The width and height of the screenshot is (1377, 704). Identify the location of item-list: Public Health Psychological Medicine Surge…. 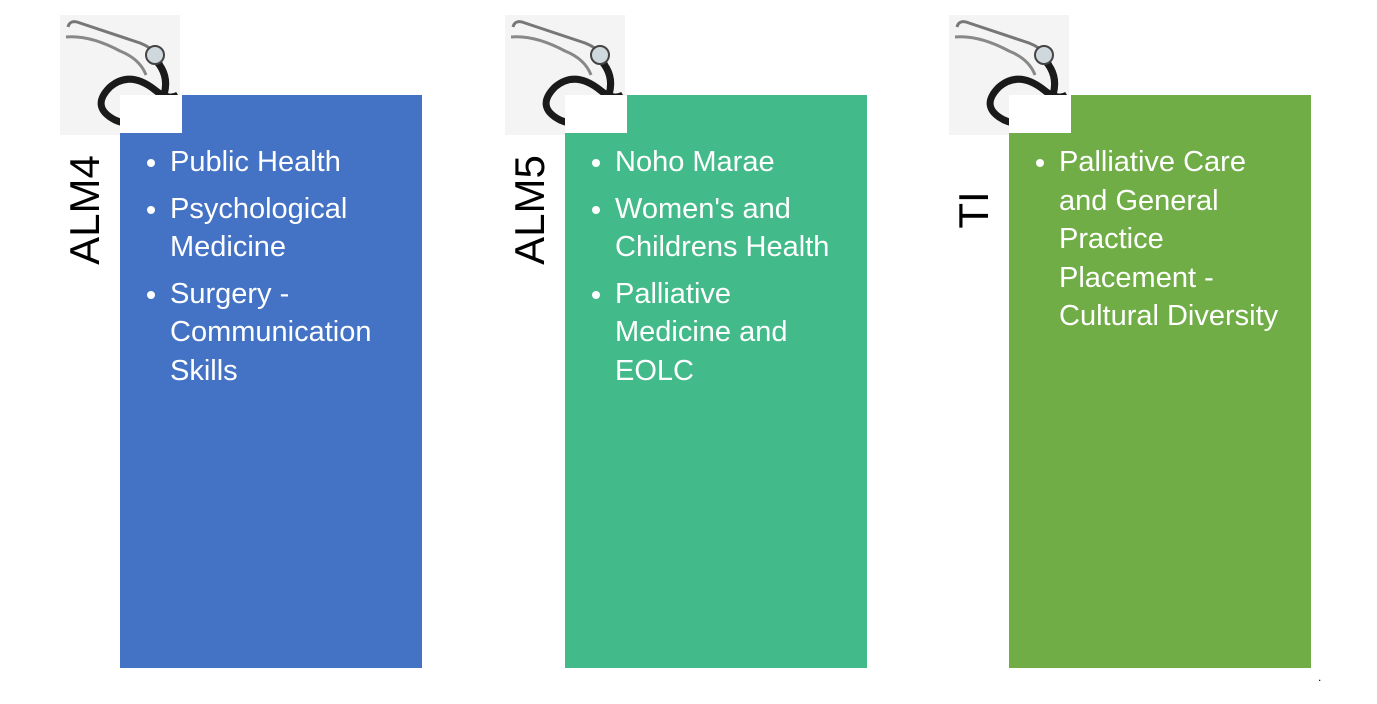
(275, 270).